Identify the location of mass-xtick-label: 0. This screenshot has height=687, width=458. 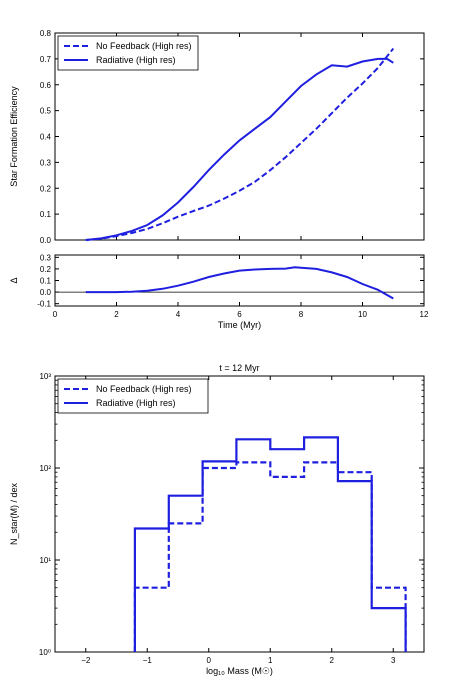
(209, 660).